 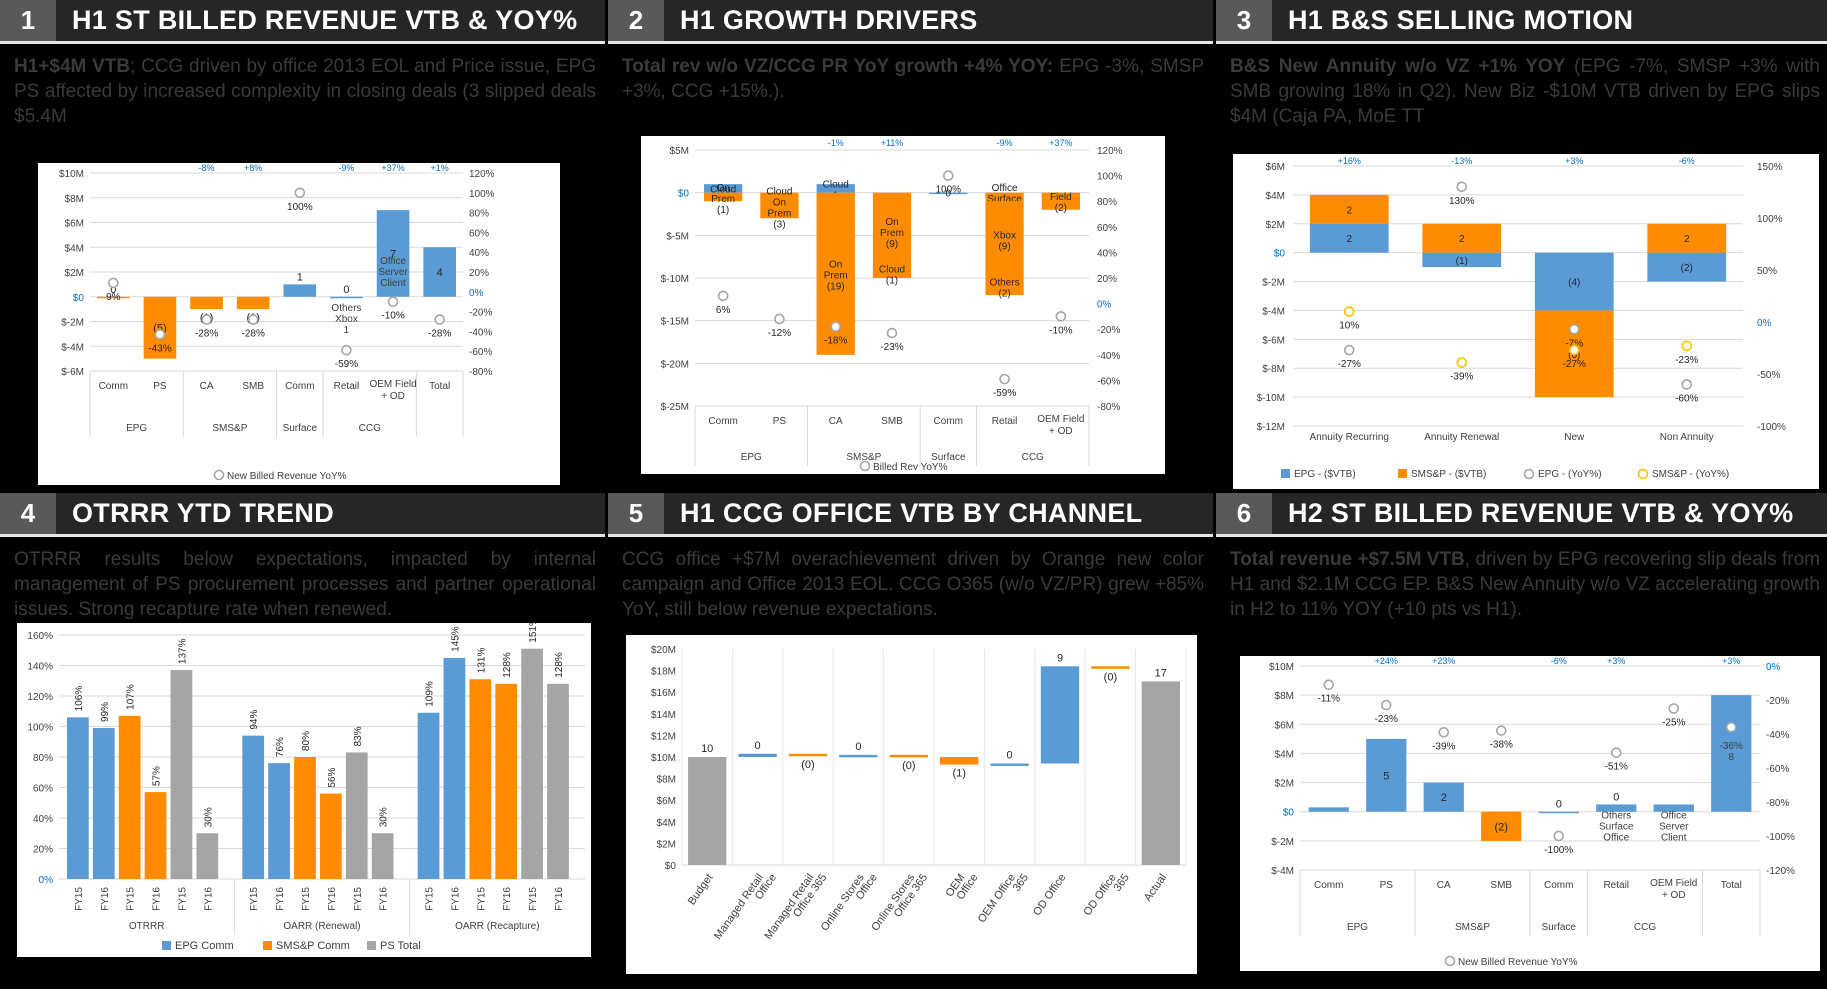 What do you see at coordinates (393, 272) in the screenshot?
I see `bar-inner-label: Server` at bounding box center [393, 272].